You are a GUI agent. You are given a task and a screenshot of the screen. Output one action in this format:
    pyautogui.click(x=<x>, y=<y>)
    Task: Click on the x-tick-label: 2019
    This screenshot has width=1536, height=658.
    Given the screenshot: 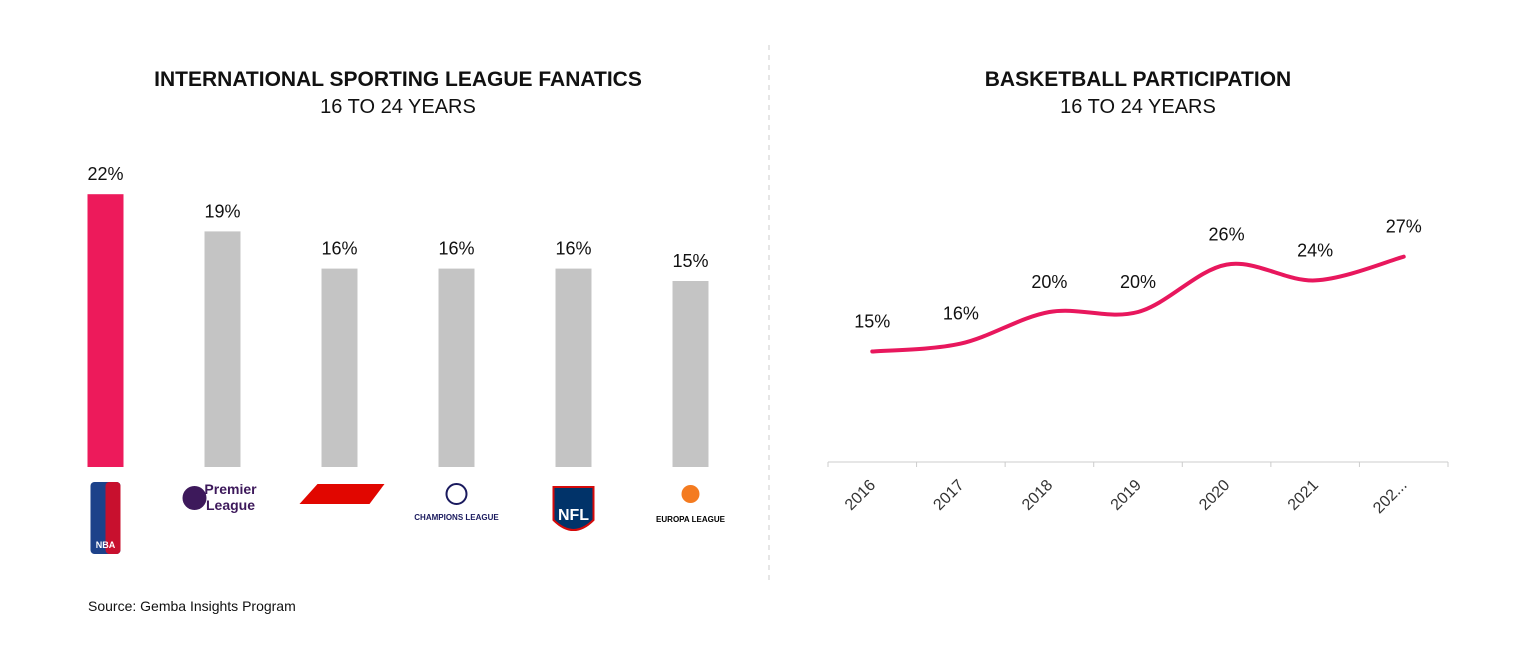 What is the action you would take?
    pyautogui.click(x=1126, y=495)
    